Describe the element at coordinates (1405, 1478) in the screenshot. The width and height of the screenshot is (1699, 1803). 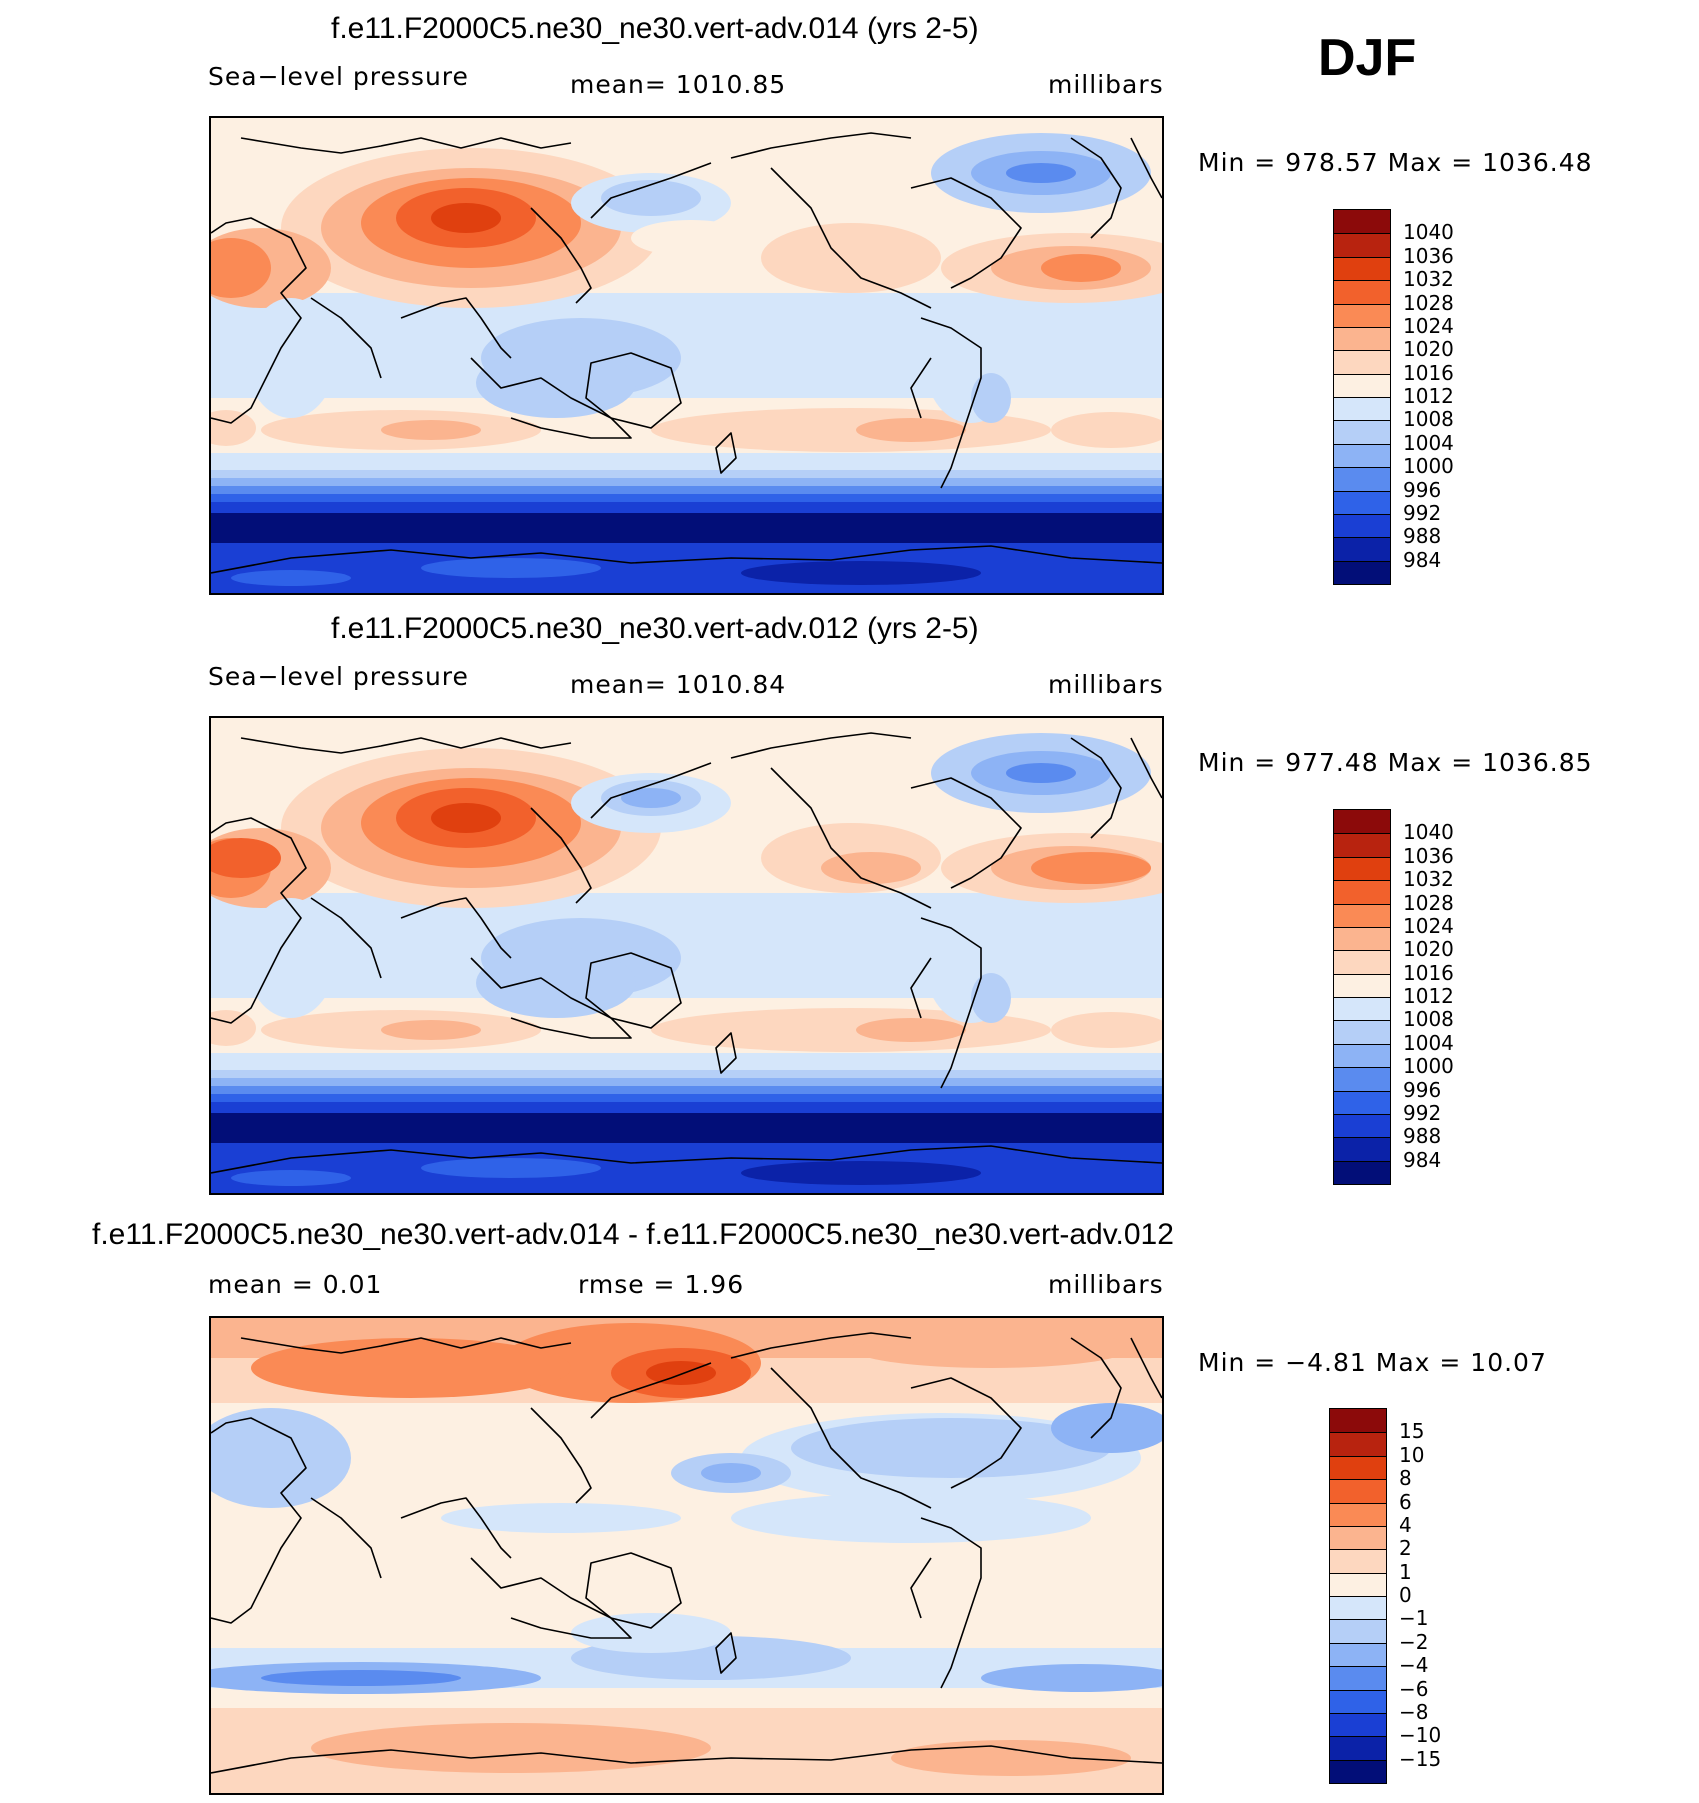
I see `colorbar-tick-label: 8` at that location.